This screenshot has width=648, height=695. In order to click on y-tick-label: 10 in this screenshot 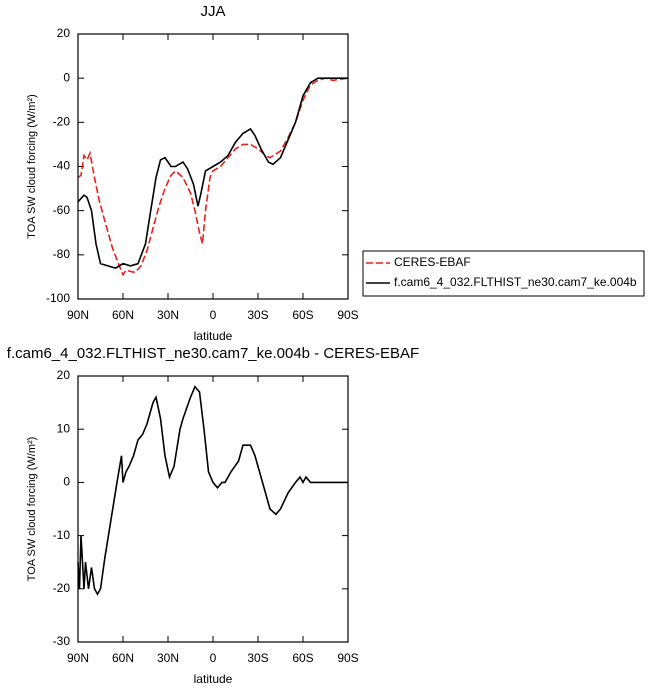, I will do `click(64, 428)`.